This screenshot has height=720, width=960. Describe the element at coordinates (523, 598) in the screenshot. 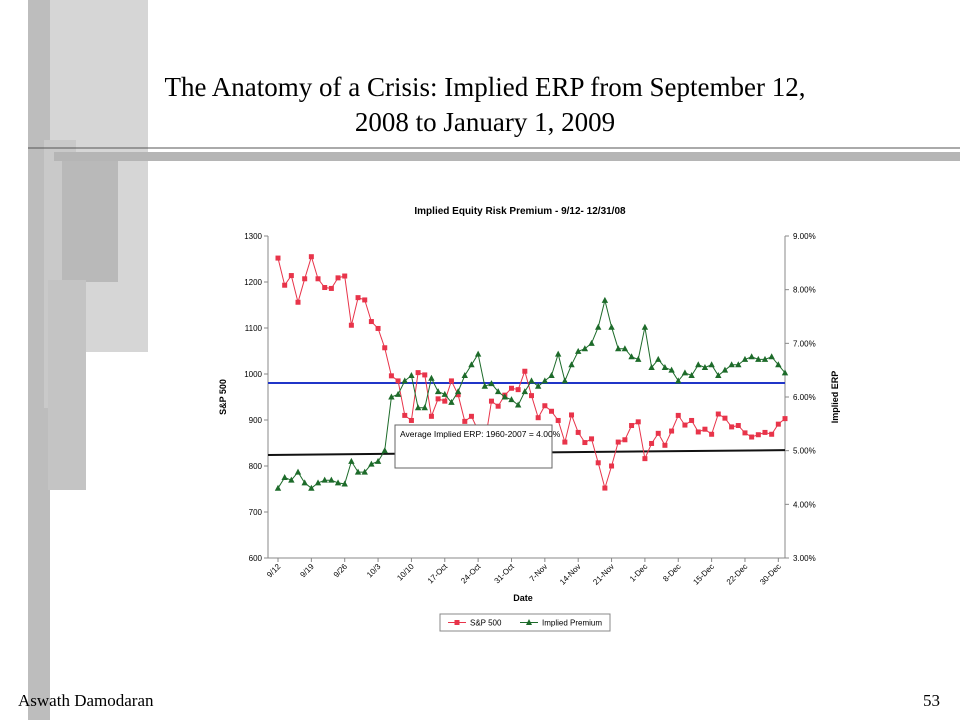

I see `x-axis-label: Date` at that location.